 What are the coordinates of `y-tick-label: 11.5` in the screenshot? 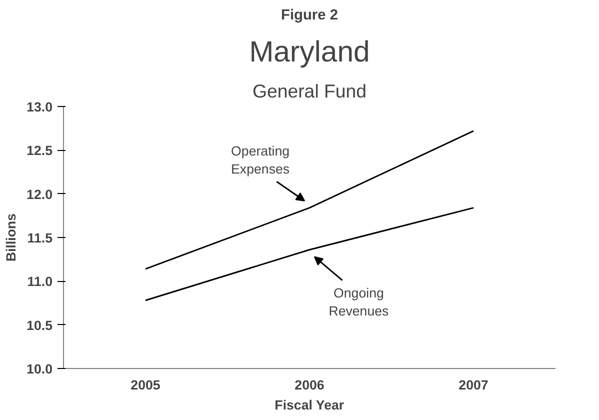 It's located at (40, 238).